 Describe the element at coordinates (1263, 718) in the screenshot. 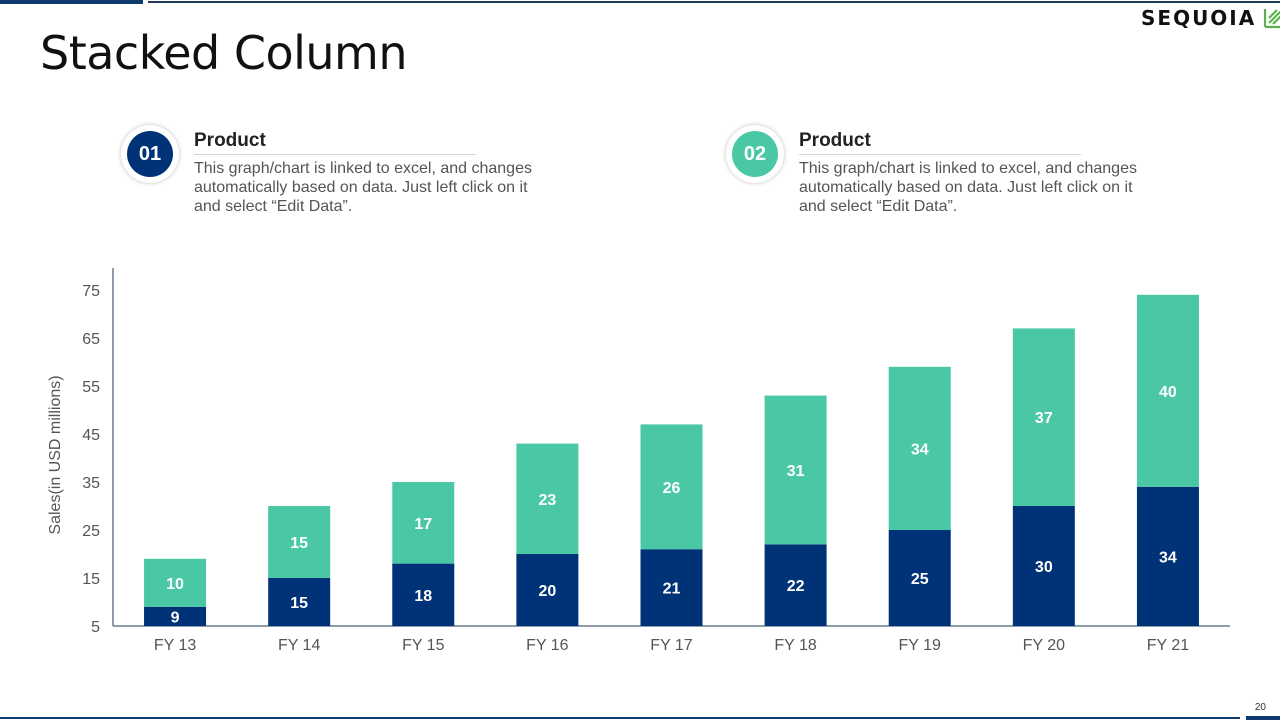

I see `bottom-accent-bar` at that location.